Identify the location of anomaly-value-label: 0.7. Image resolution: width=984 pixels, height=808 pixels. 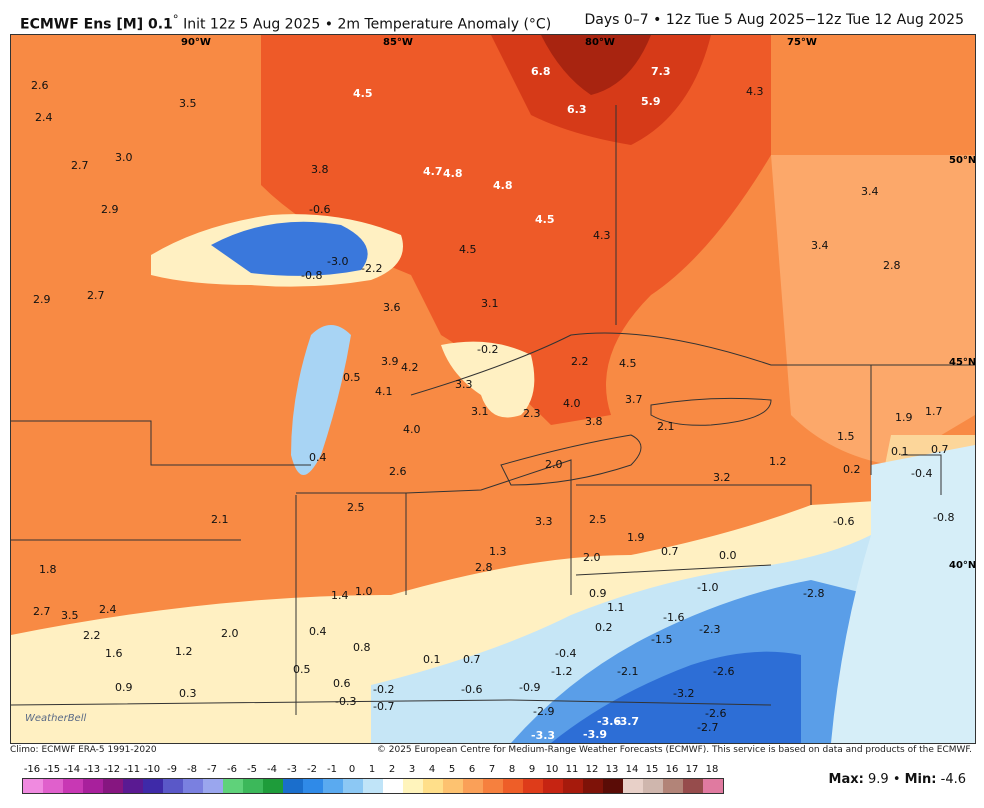
(472, 659).